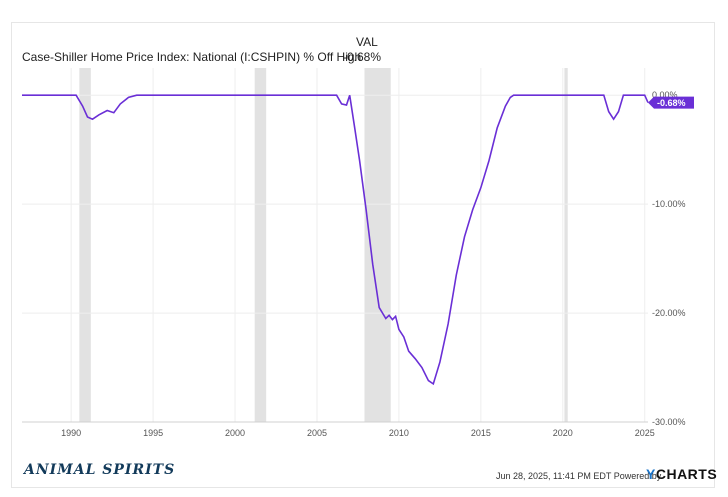 The height and width of the screenshot is (497, 728). Describe the element at coordinates (669, 422) in the screenshot. I see `y-tick-label: -30.00%` at that location.